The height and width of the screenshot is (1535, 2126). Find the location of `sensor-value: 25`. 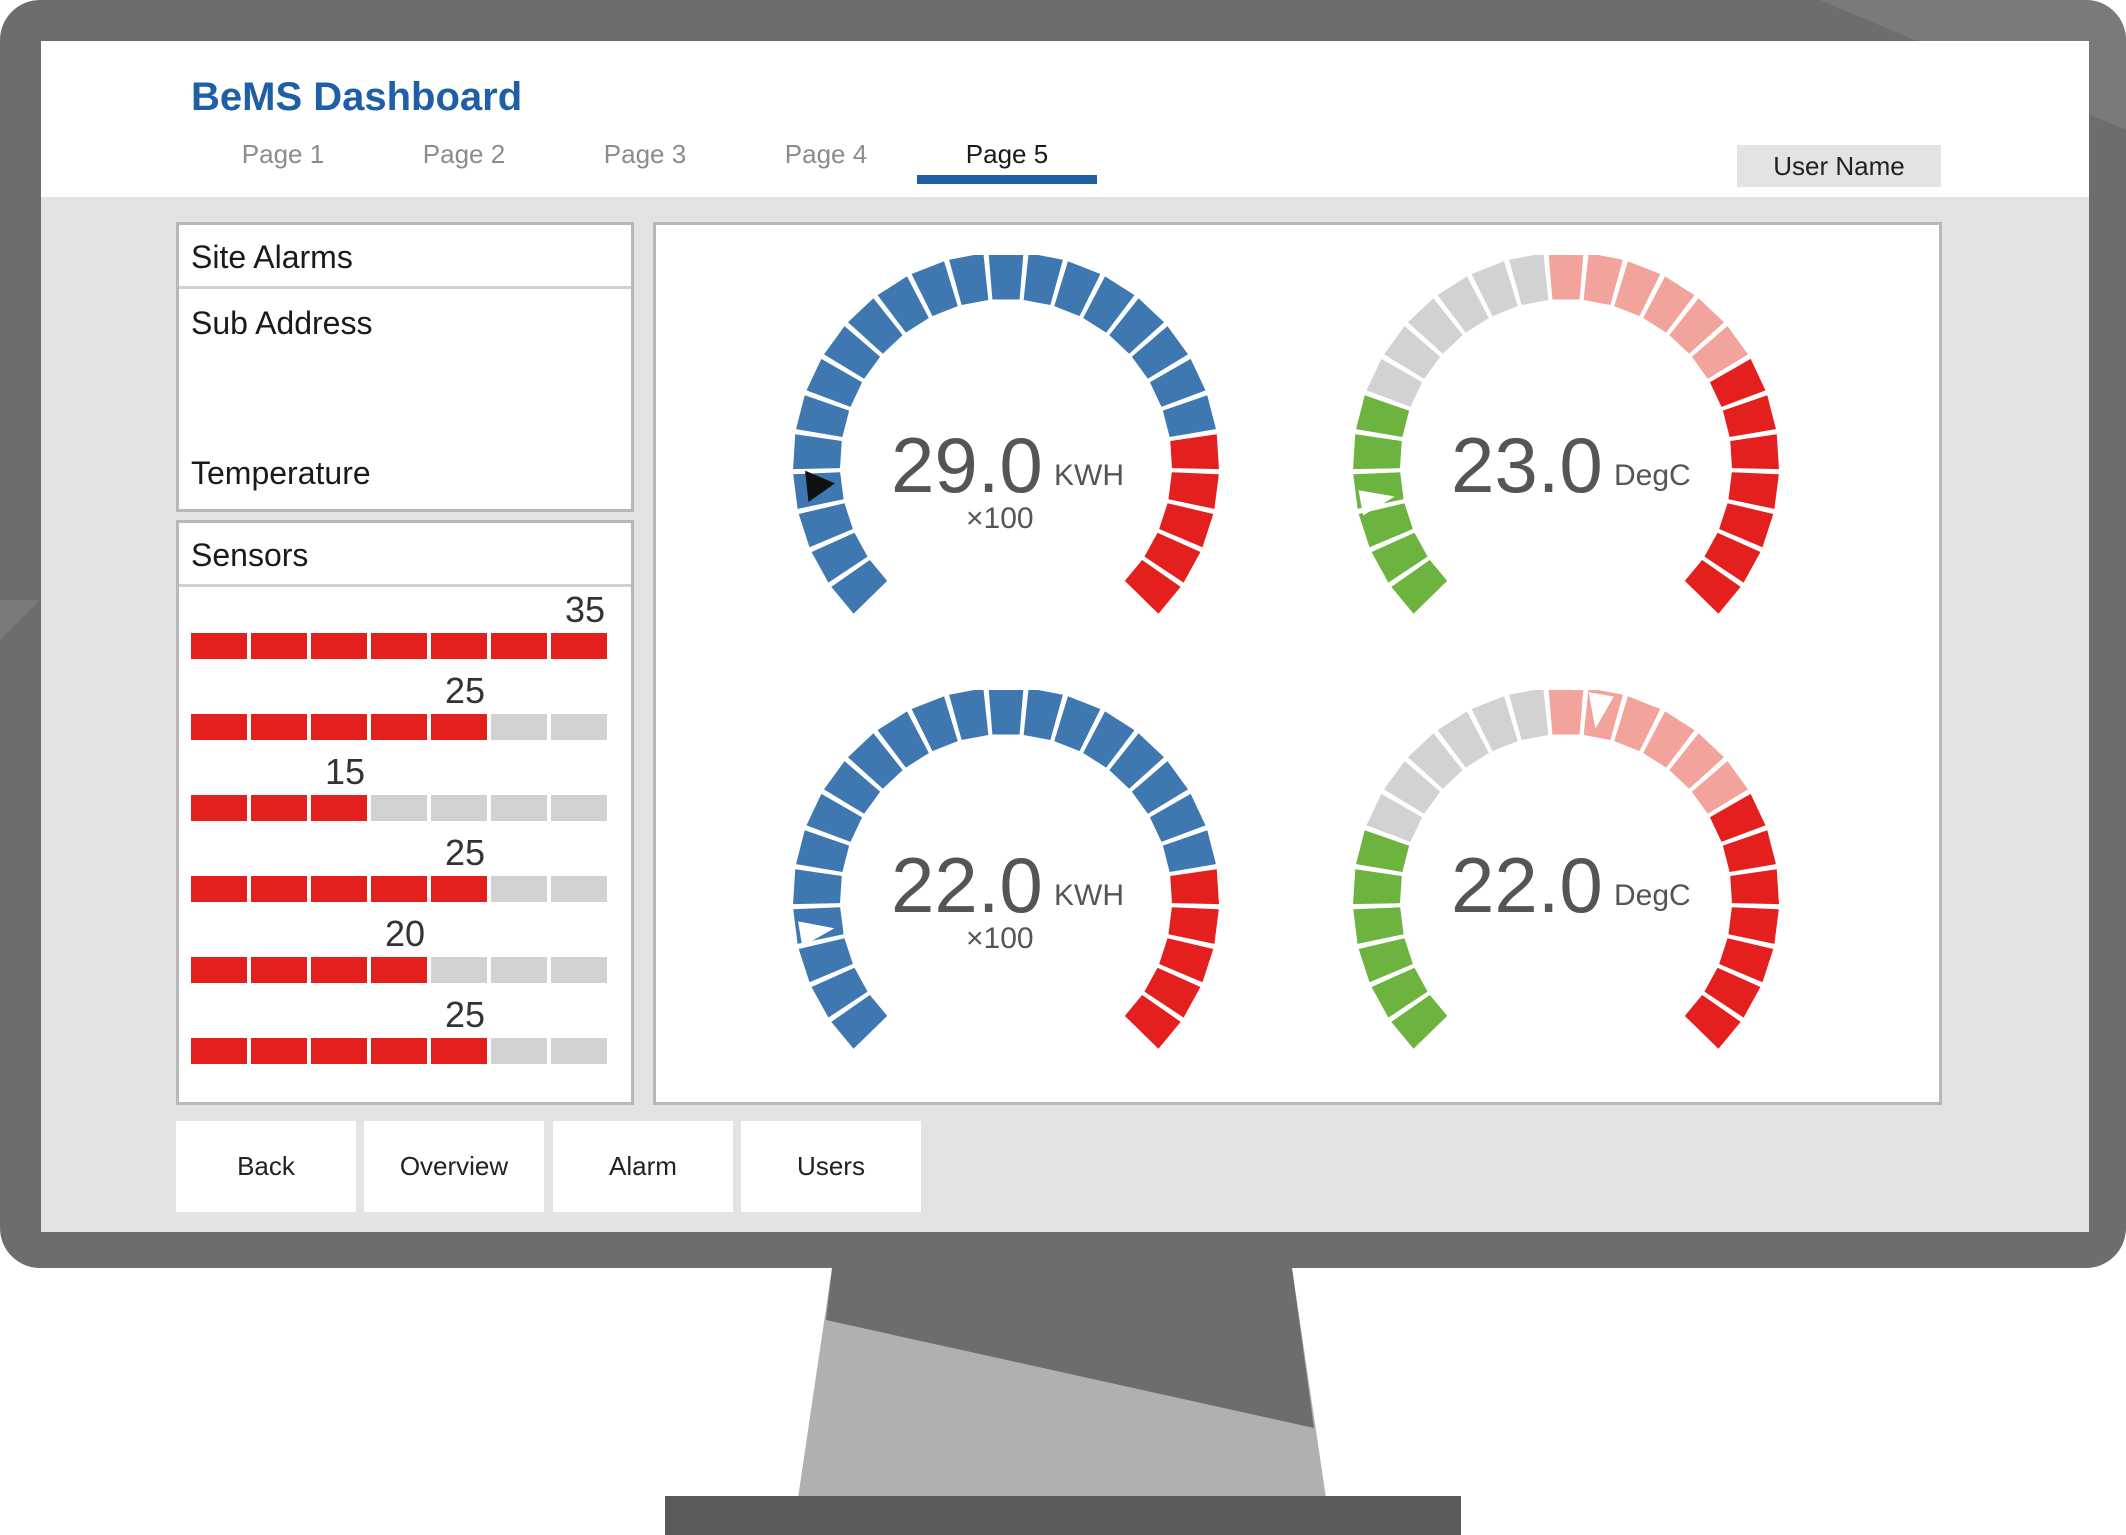

sensor-value: 25 is located at coordinates (464, 1014).